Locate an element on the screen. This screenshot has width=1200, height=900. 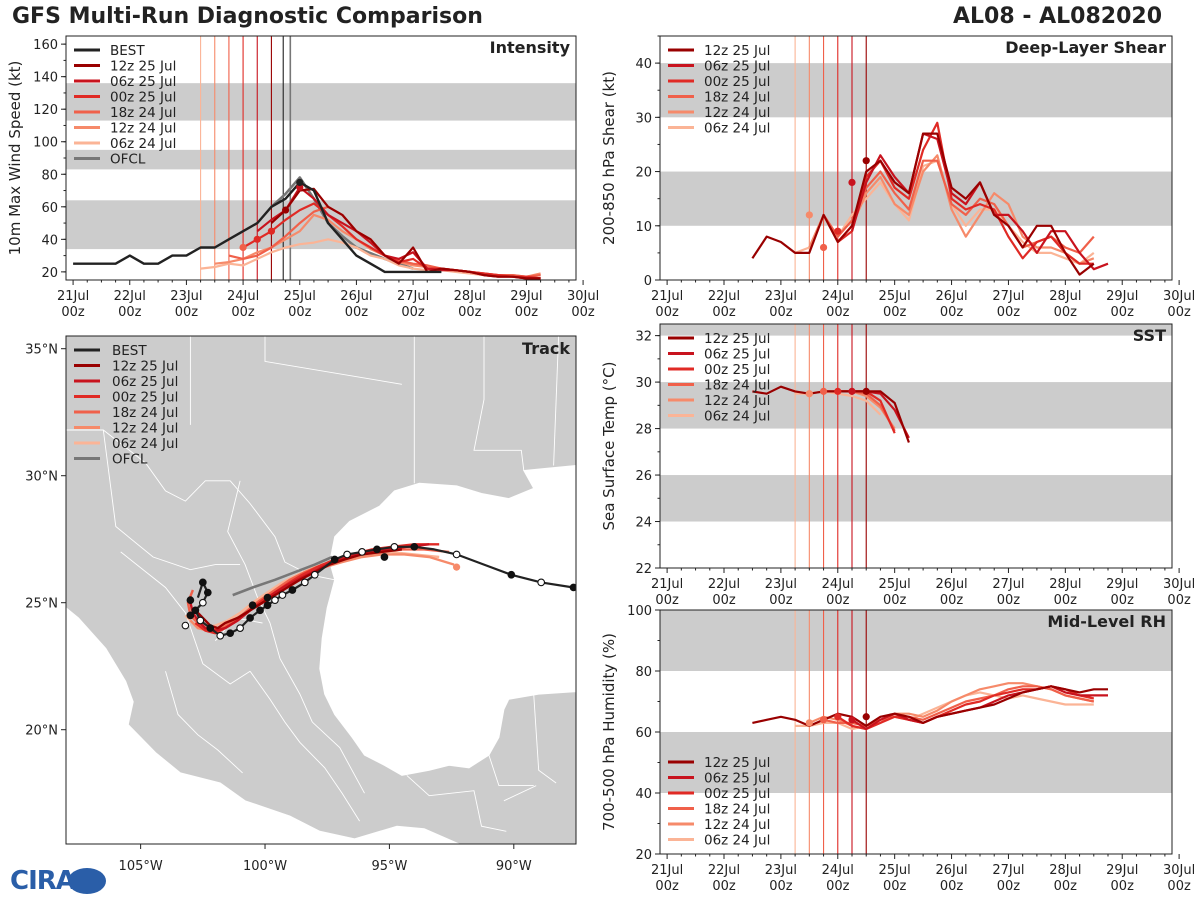
shear-frame is located at coordinates (916, 158).